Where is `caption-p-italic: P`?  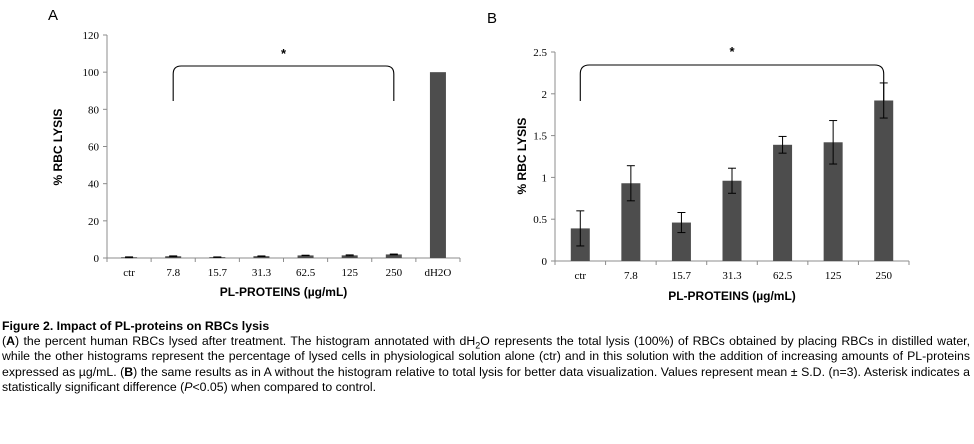 caption-p-italic: P is located at coordinates (188, 386).